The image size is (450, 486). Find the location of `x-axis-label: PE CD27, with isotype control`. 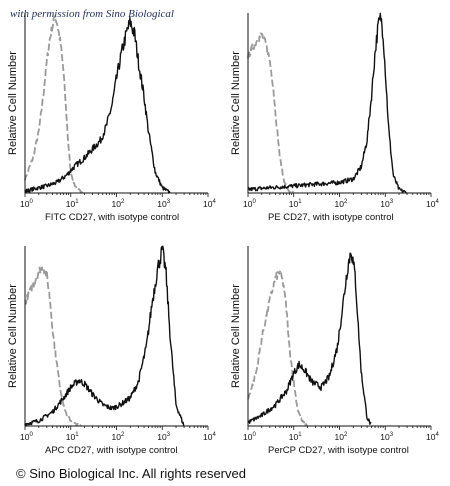

x-axis-label: PE CD27, with isotype control is located at coordinates (331, 217).